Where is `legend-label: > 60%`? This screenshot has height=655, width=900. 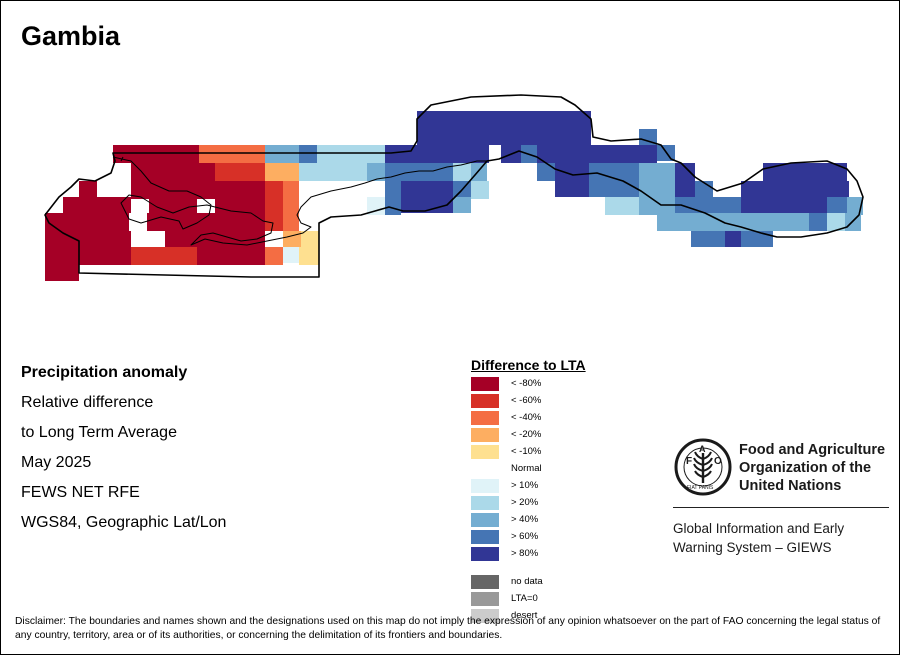
legend-label: > 60% is located at coordinates (525, 536).